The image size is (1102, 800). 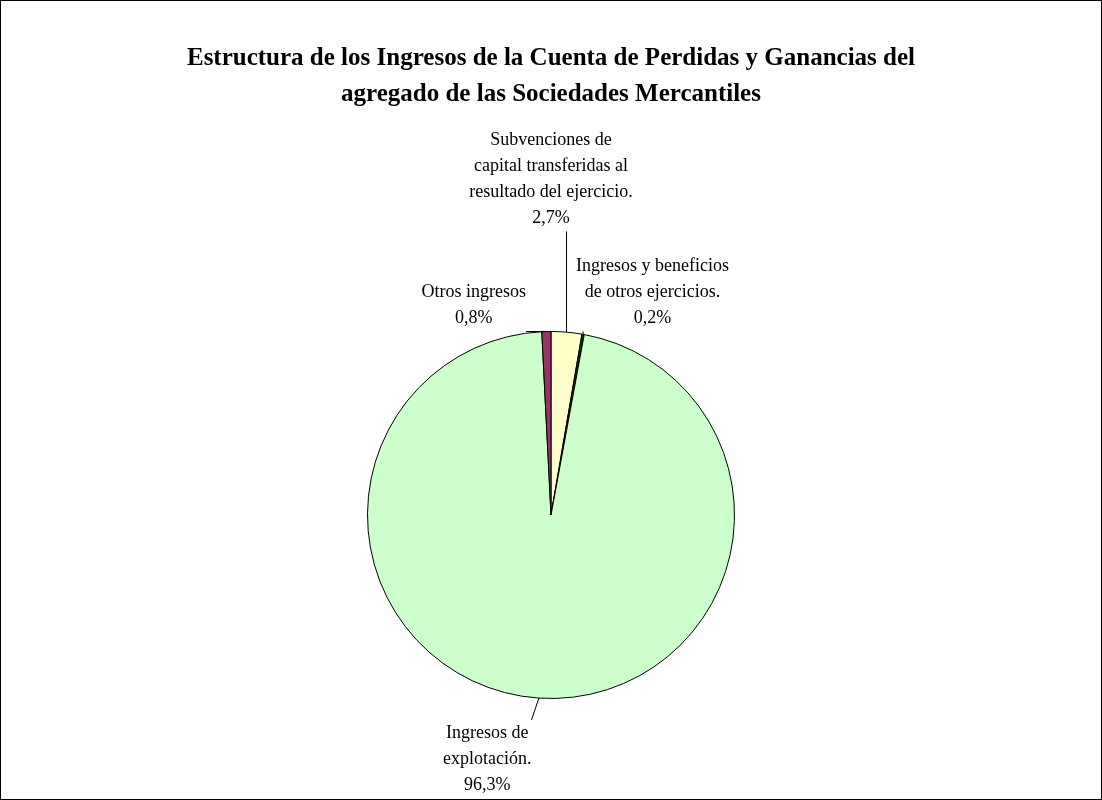 I want to click on slice-label: Subvenciones de capital transferidas al resultado del ejercicio., so click(x=551, y=165).